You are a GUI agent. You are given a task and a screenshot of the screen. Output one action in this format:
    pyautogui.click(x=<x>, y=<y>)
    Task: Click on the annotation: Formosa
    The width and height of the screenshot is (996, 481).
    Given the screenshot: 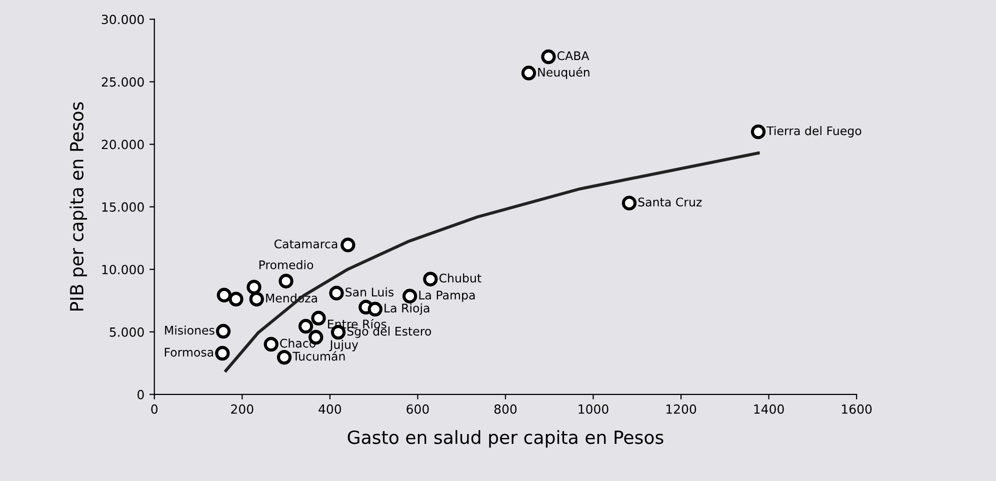 What is the action you would take?
    pyautogui.click(x=188, y=352)
    